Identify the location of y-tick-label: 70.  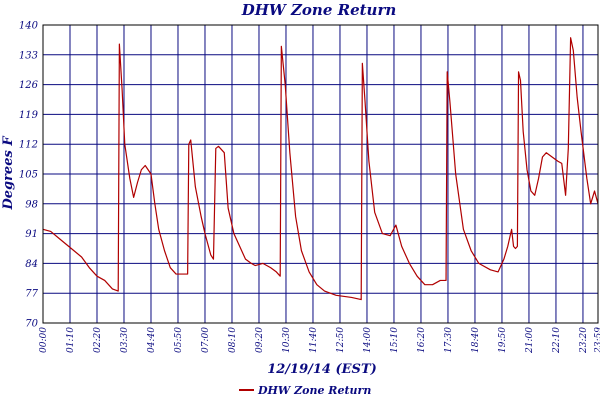
(31, 324).